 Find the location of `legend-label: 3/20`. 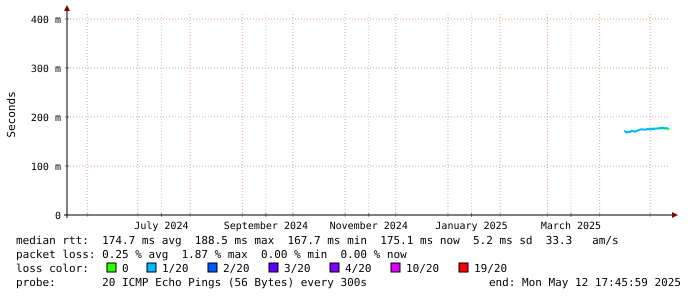

legend-label: 3/20 is located at coordinates (297, 268).